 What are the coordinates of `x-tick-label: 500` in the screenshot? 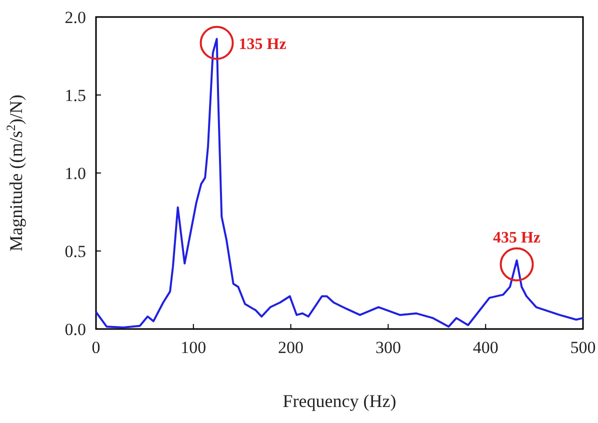 It's located at (583, 347).